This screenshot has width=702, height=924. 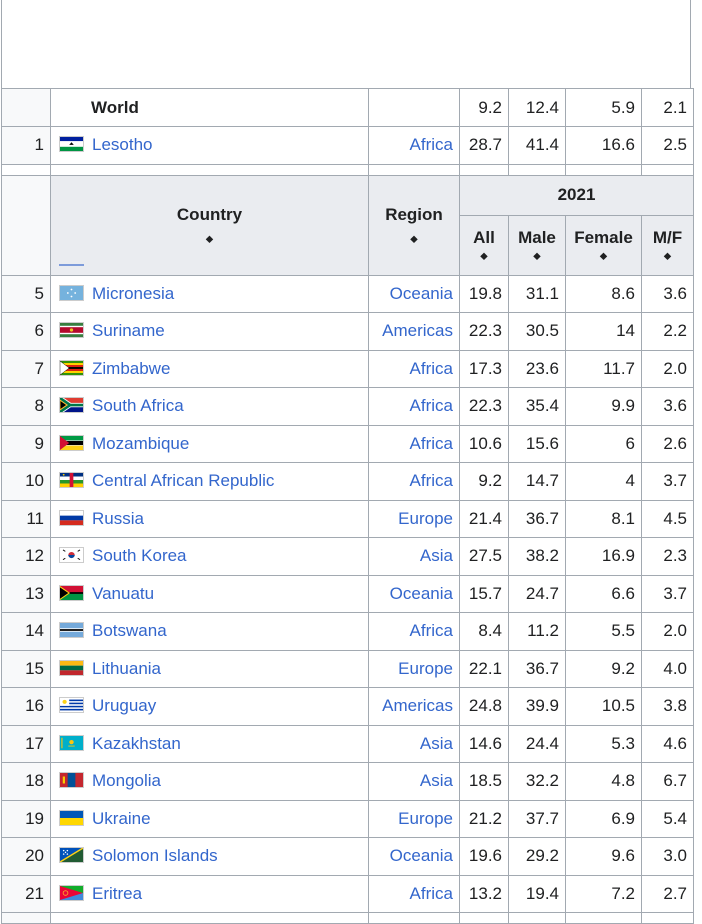 I want to click on all-cell: 28.7, so click(x=484, y=145).